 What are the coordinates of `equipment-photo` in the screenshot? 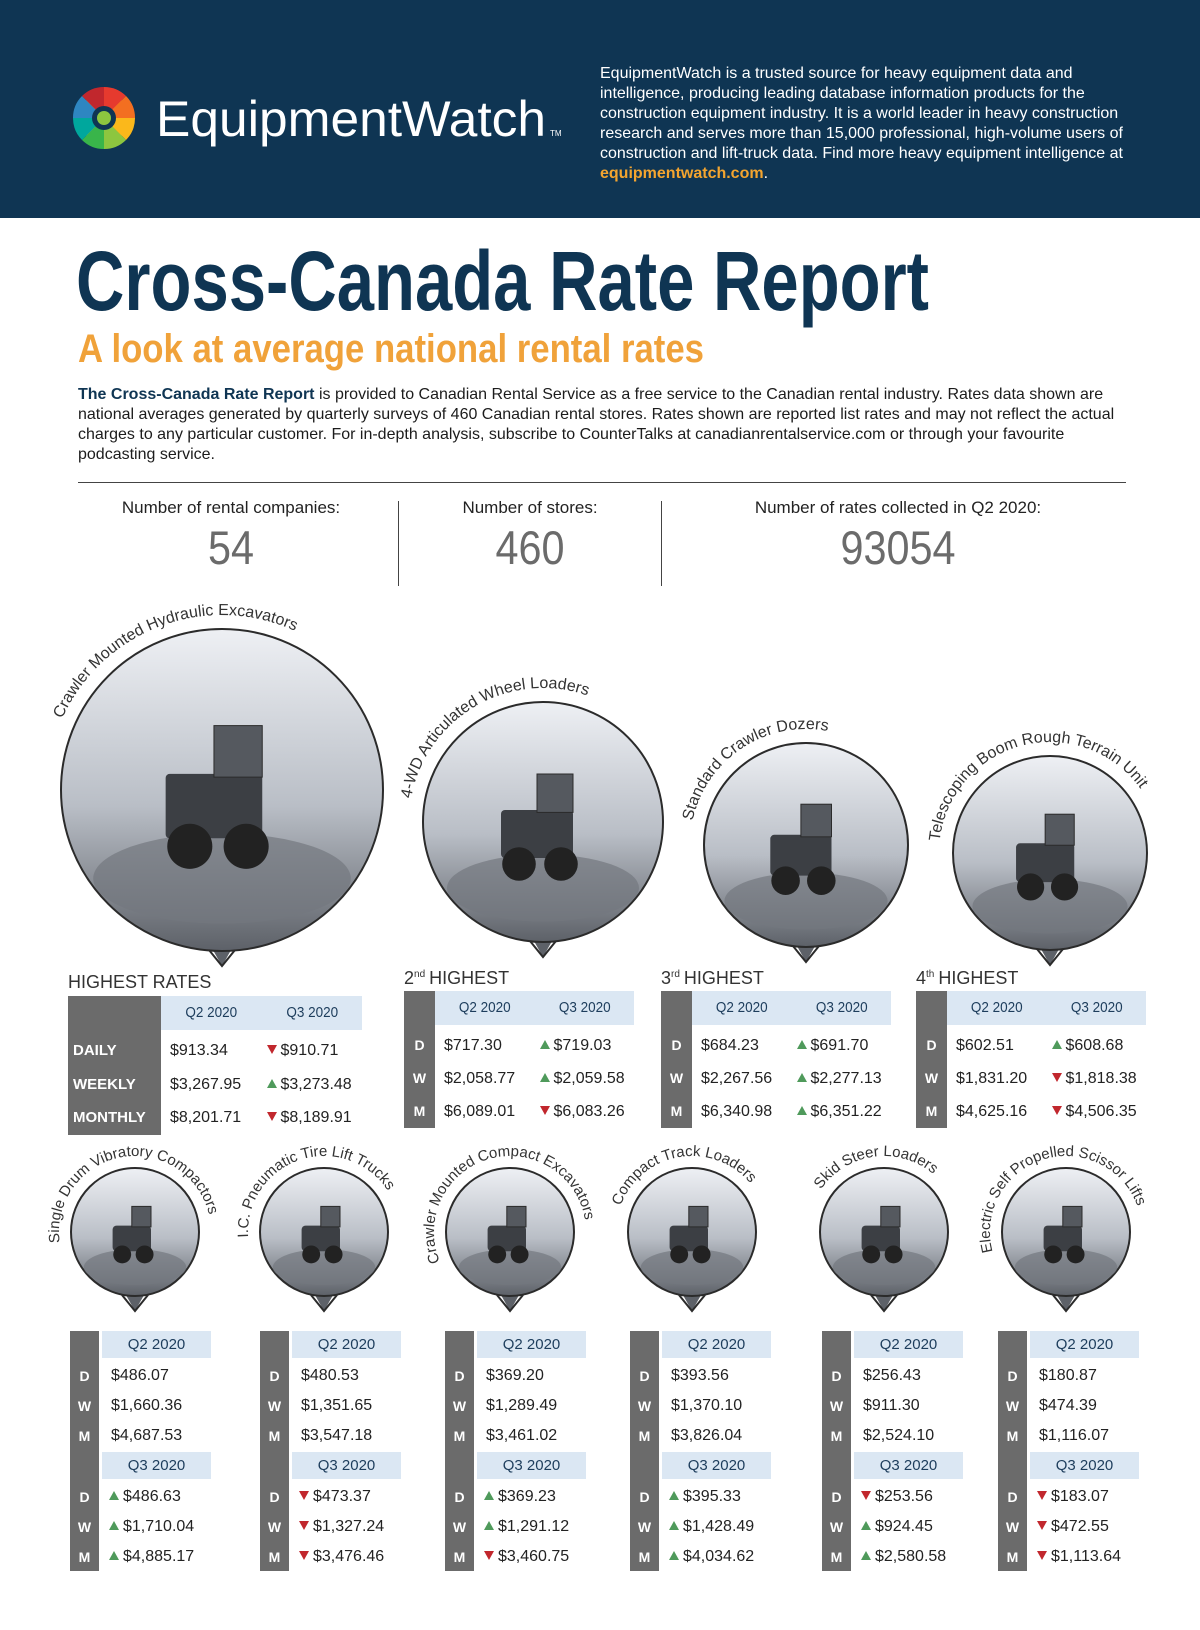 It's located at (135, 1240).